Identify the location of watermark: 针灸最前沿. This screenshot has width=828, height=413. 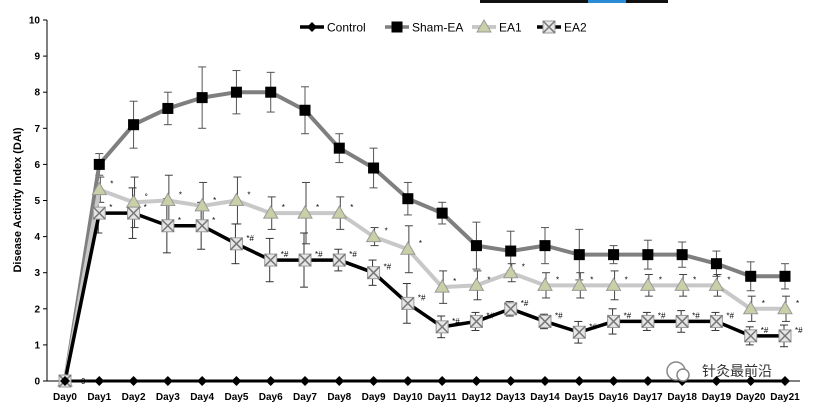
(719, 371).